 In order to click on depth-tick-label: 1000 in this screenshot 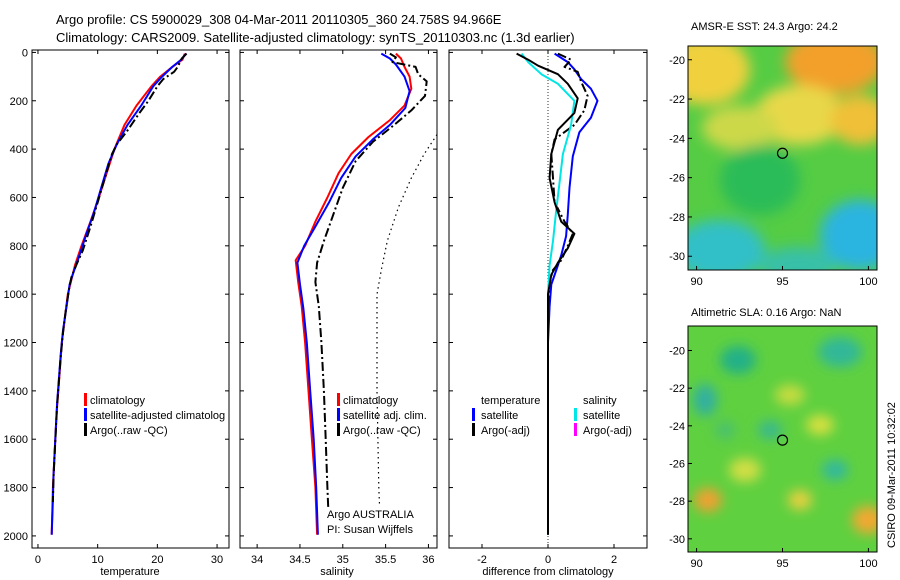, I will do `click(16, 295)`.